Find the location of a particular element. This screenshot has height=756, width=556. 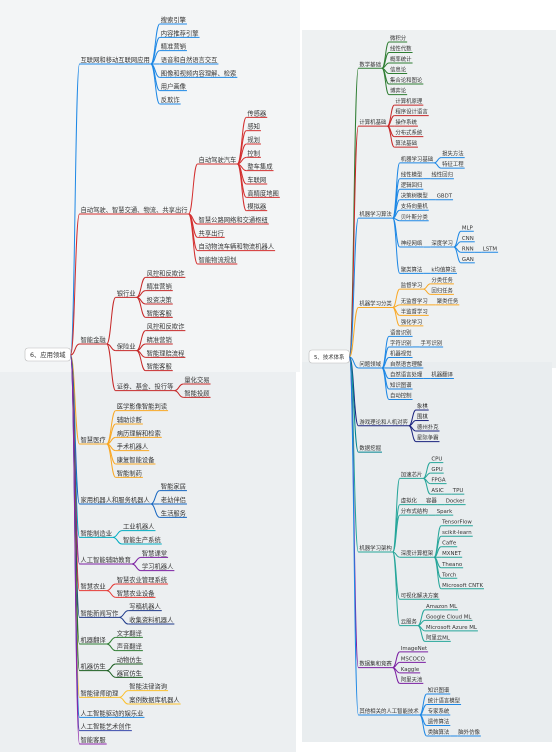

node-label: 自动驾驶、智慧交通、物流、共享出行 is located at coordinates (135, 209).